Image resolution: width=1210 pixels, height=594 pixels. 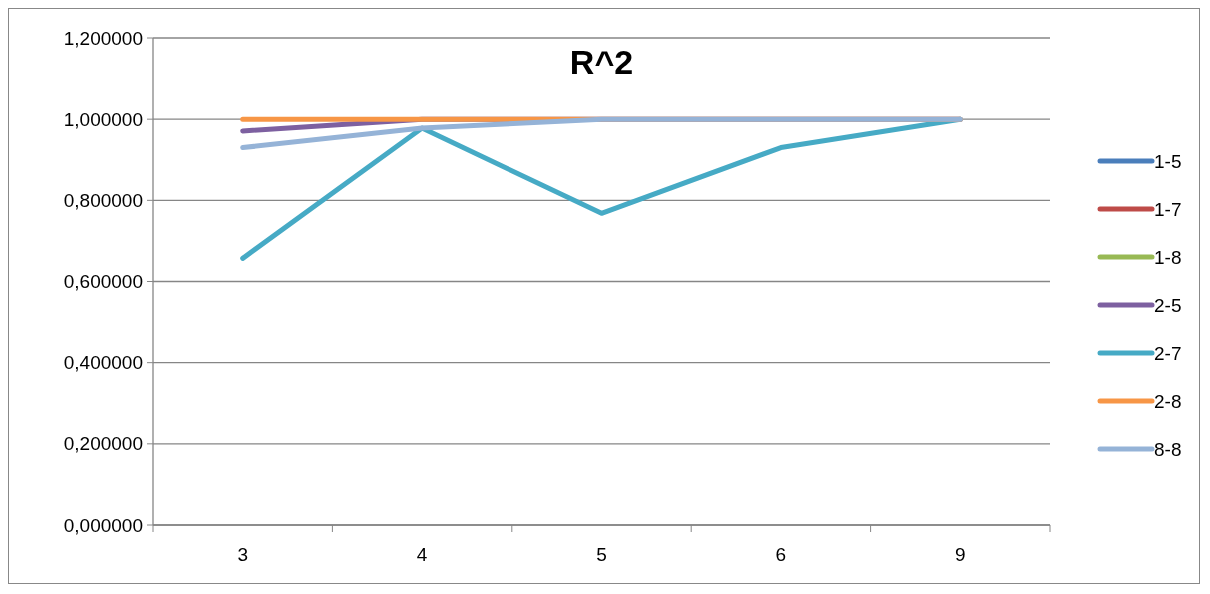 I want to click on legend-label: 2-8, so click(x=1168, y=401).